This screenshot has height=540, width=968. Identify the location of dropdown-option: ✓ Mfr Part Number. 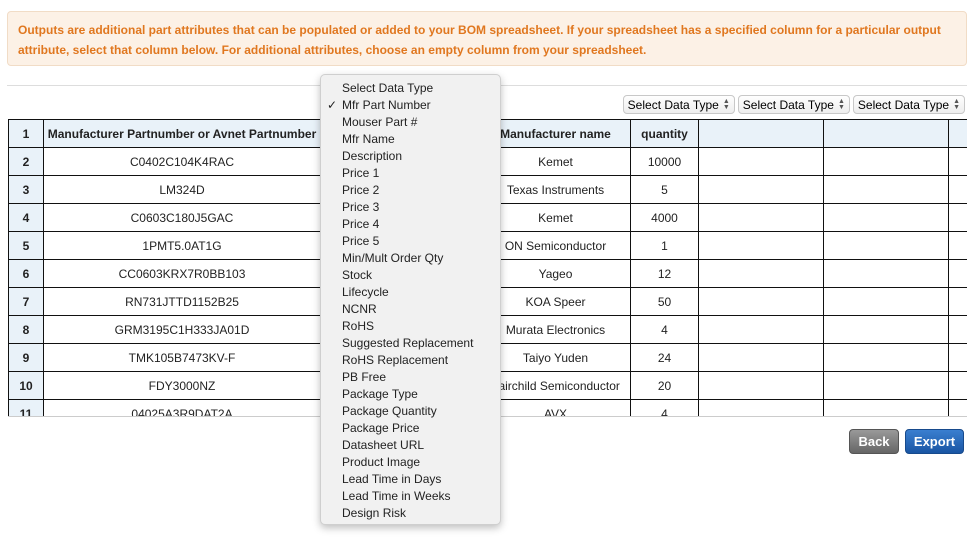
(410, 105).